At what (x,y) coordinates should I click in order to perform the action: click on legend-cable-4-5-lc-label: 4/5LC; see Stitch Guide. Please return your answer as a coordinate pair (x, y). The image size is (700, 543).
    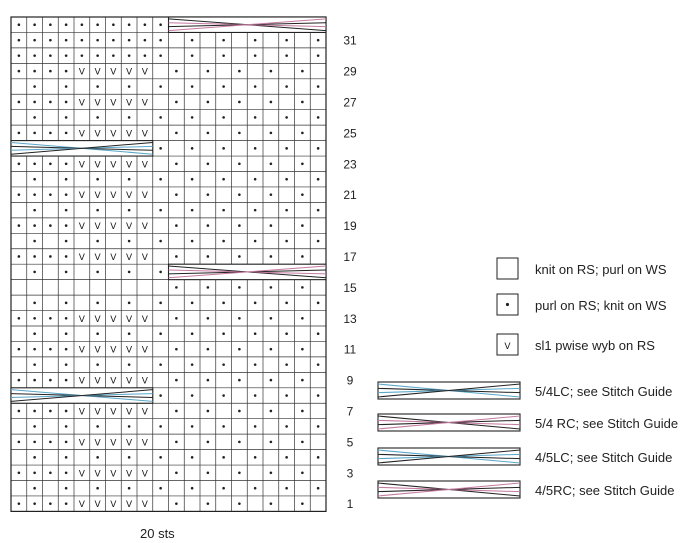
    Looking at the image, I should click on (604, 457).